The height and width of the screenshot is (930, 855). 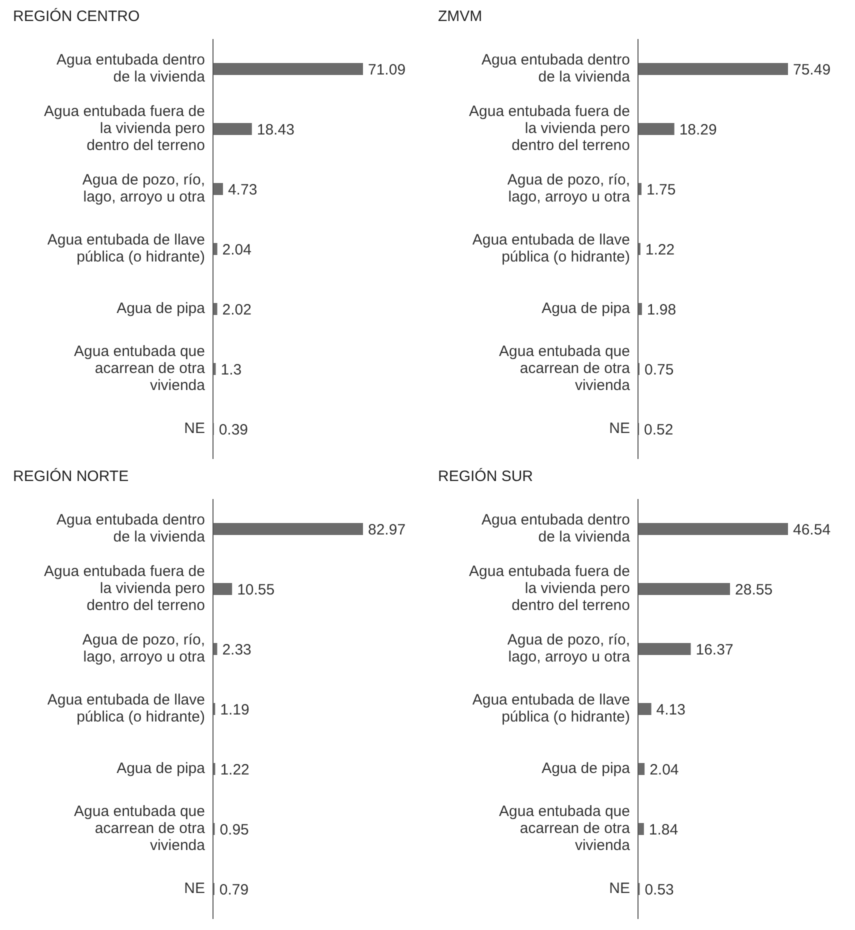 What do you see at coordinates (659, 889) in the screenshot?
I see `data-label: 0.53` at bounding box center [659, 889].